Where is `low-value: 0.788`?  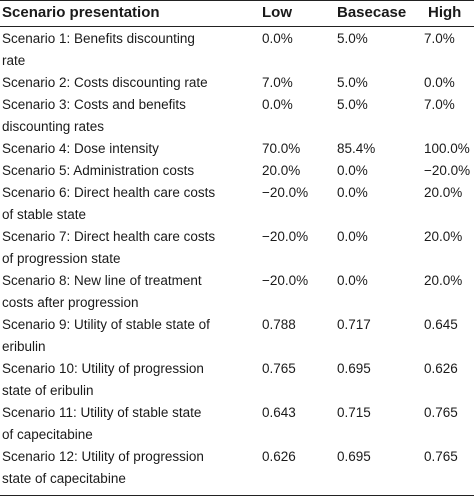 low-value: 0.788 is located at coordinates (279, 324).